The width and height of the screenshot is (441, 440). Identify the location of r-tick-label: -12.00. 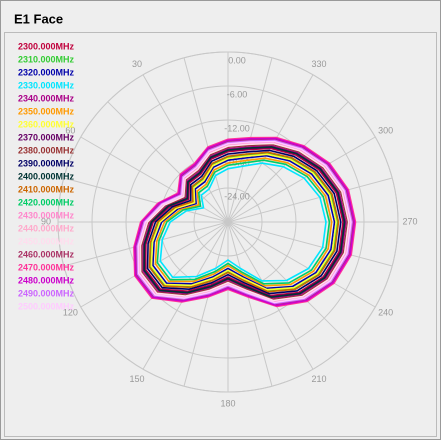
(237, 128).